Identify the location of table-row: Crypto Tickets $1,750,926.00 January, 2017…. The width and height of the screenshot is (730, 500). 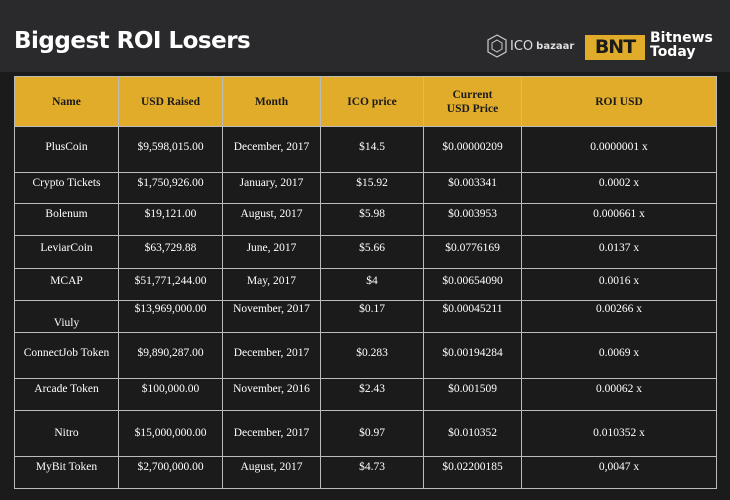
(365, 188).